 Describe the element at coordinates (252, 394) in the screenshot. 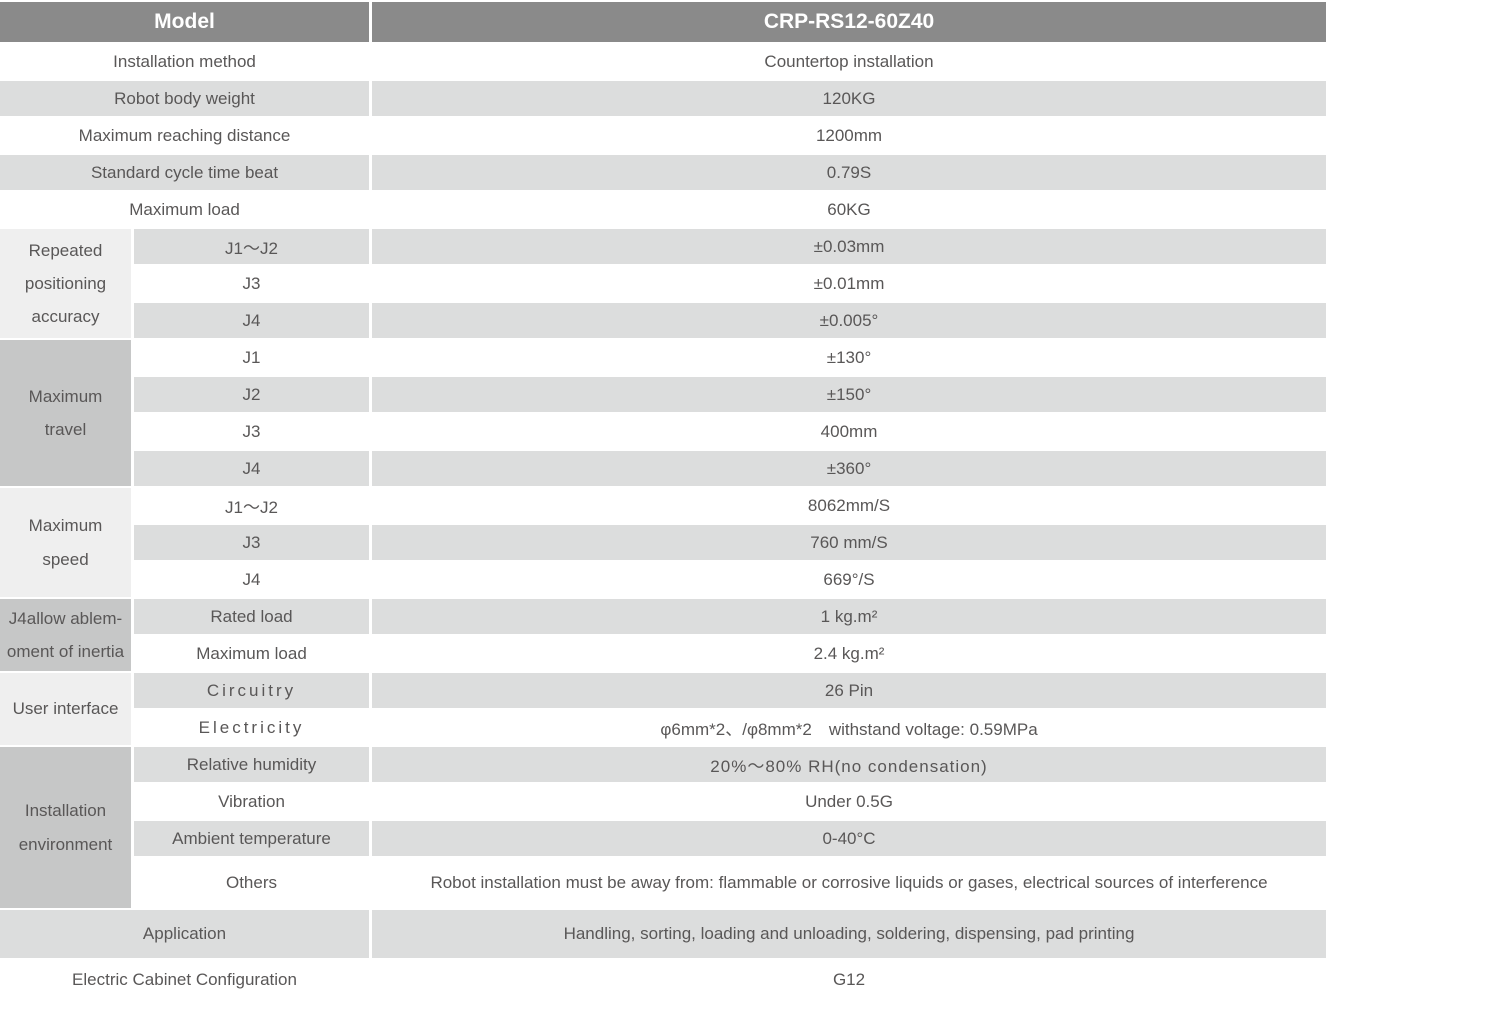

I see `subrow-label-cell: J2` at that location.